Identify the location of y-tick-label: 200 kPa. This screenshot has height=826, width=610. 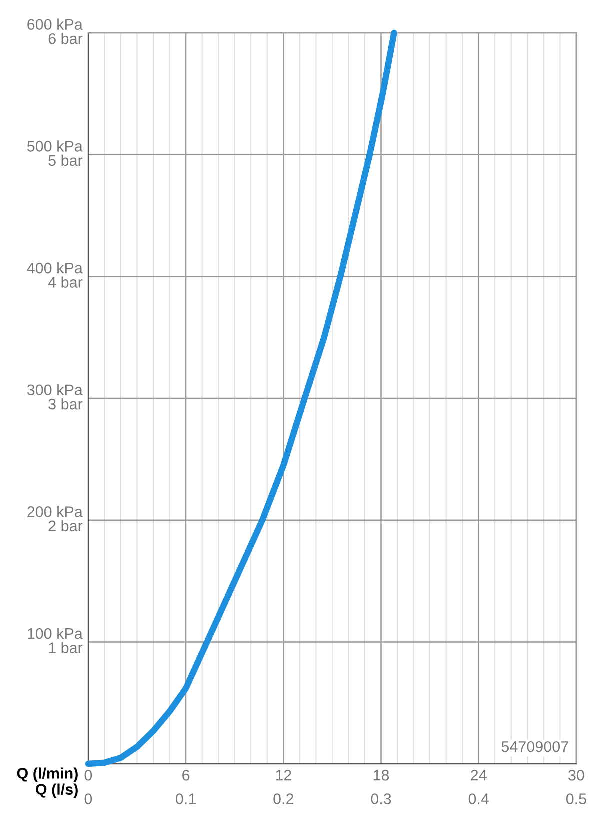
(55, 512).